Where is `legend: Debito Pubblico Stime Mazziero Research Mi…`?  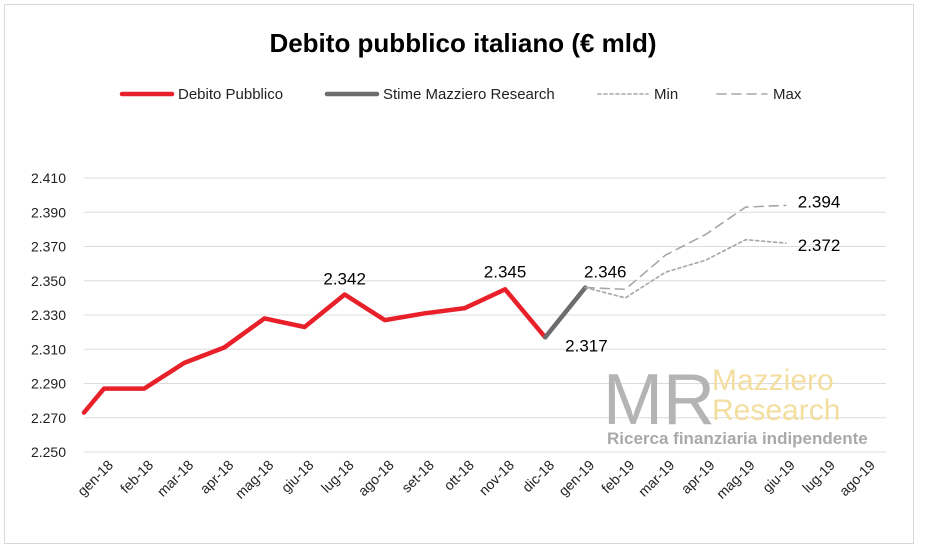 legend: Debito Pubblico Stime Mazziero Research Mi… is located at coordinates (460, 94).